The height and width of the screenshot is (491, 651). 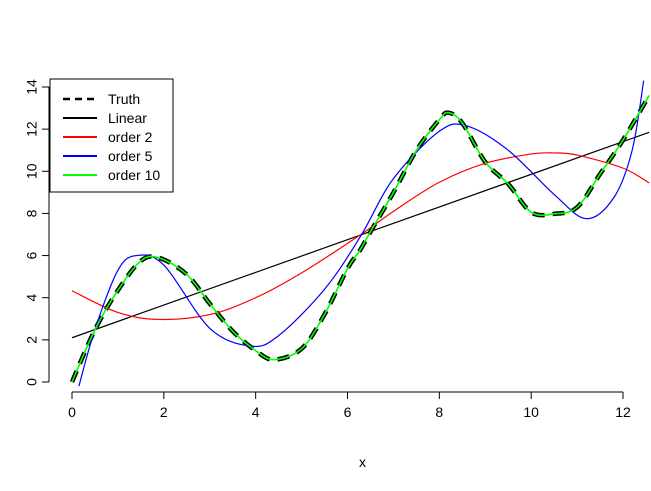 What do you see at coordinates (32, 255) in the screenshot?
I see `y-tick-label: 6` at bounding box center [32, 255].